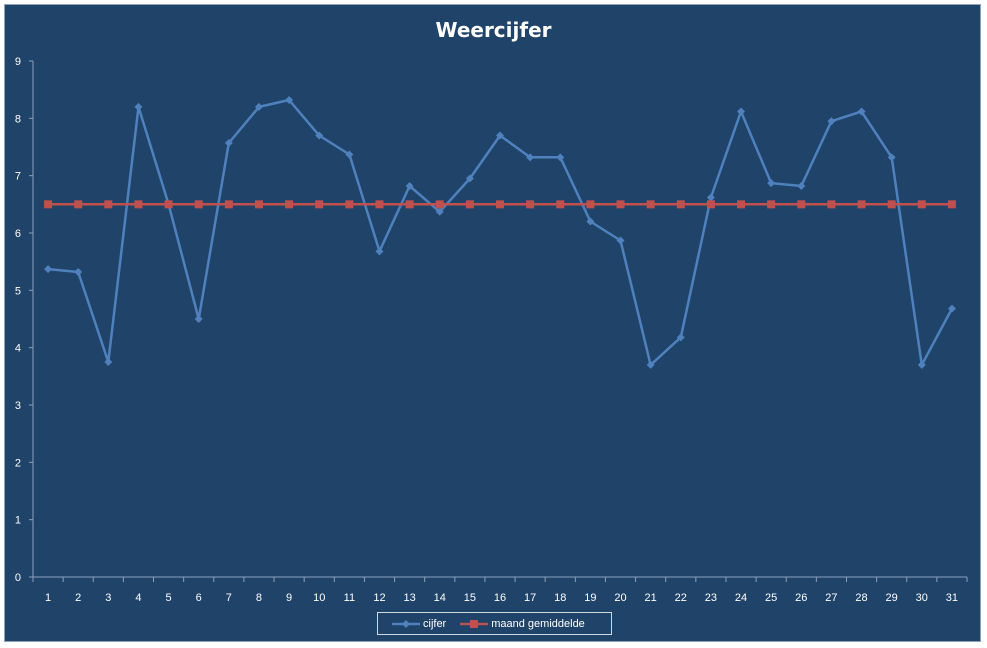 Image resolution: width=987 pixels, height=648 pixels. What do you see at coordinates (741, 598) in the screenshot?
I see `x-tick-label: 24` at bounding box center [741, 598].